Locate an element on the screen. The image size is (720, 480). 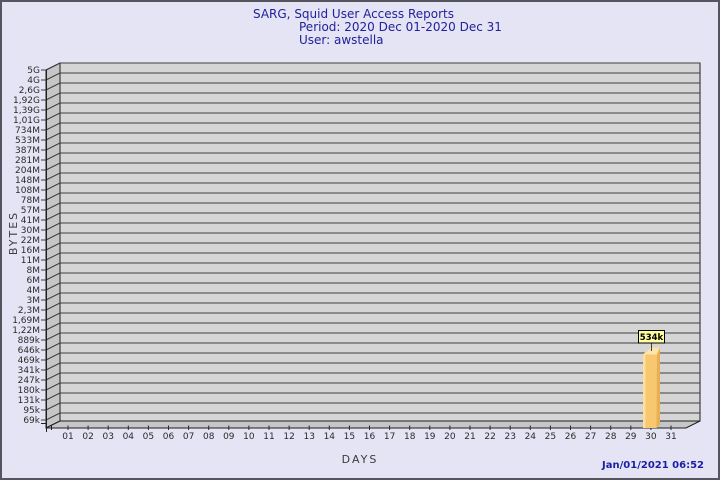
bar-value-text: 534k is located at coordinates (652, 338).